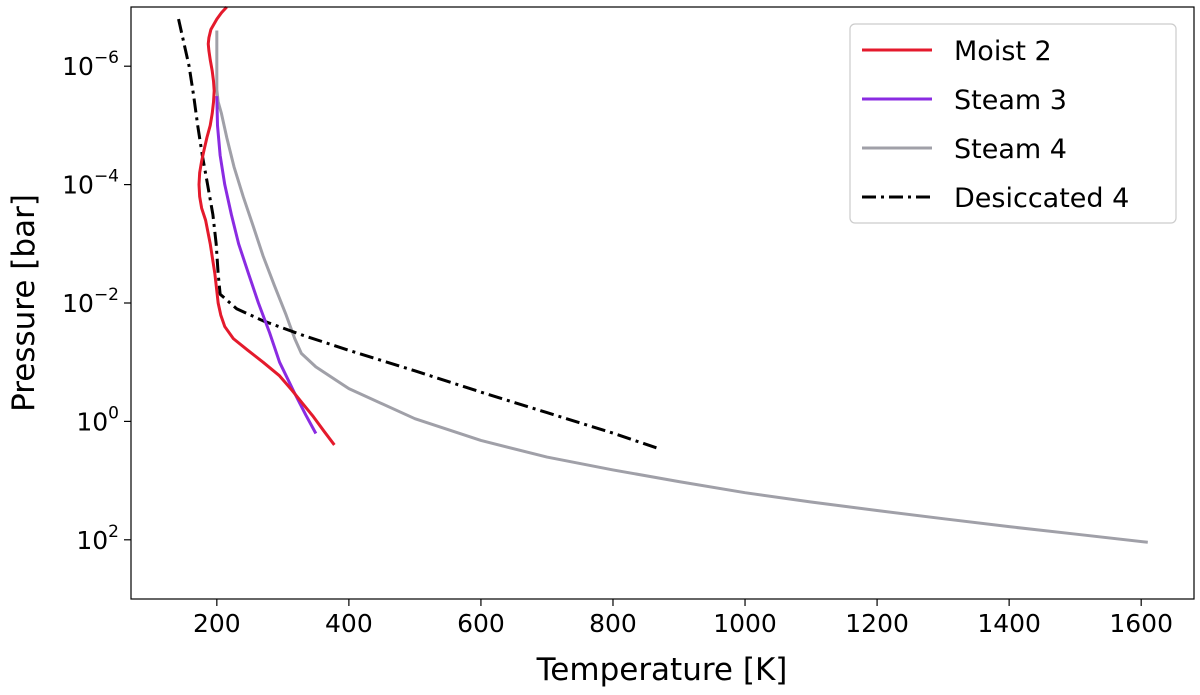 The image size is (1200, 695). Describe the element at coordinates (217, 623) in the screenshot. I see `x-tick-label: 200` at that location.